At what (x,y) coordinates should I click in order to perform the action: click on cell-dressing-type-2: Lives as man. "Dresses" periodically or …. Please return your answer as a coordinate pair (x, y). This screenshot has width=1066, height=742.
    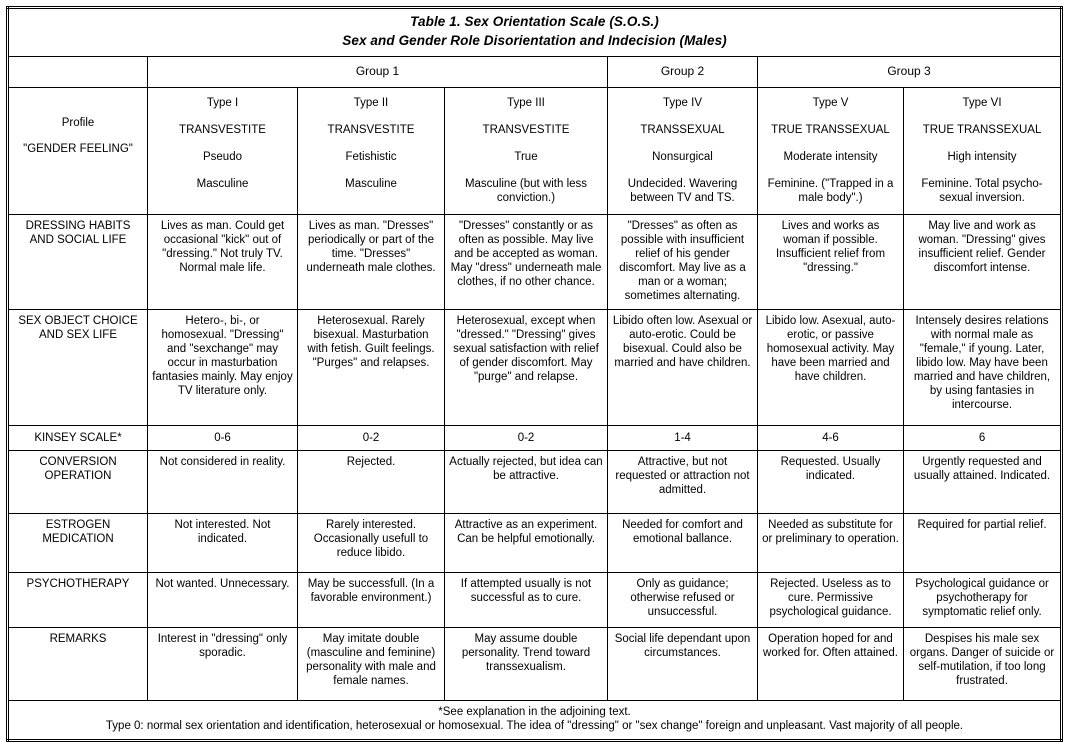
    Looking at the image, I should click on (371, 262).